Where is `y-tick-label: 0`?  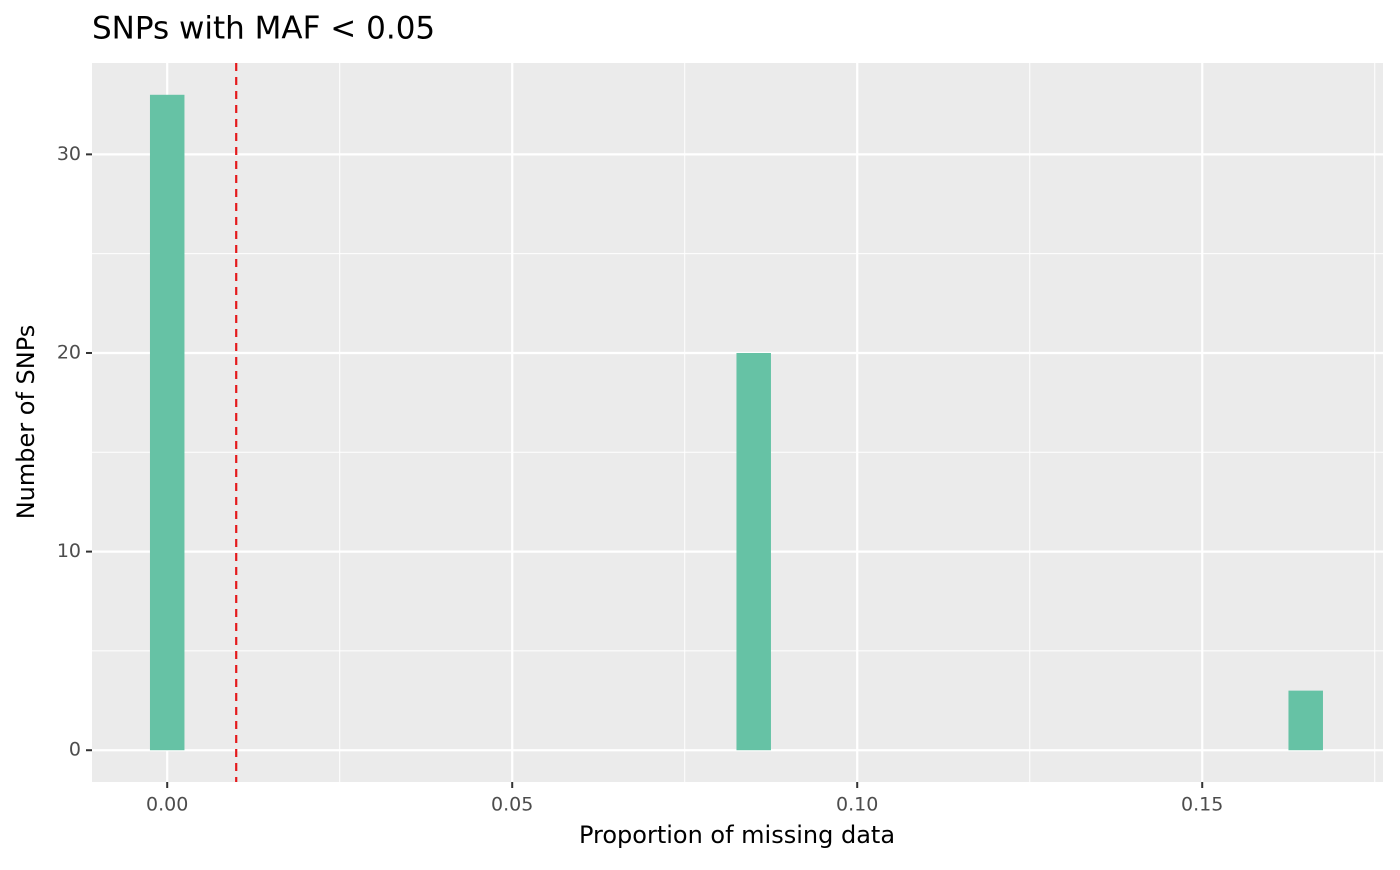 y-tick-label: 0 is located at coordinates (75, 750).